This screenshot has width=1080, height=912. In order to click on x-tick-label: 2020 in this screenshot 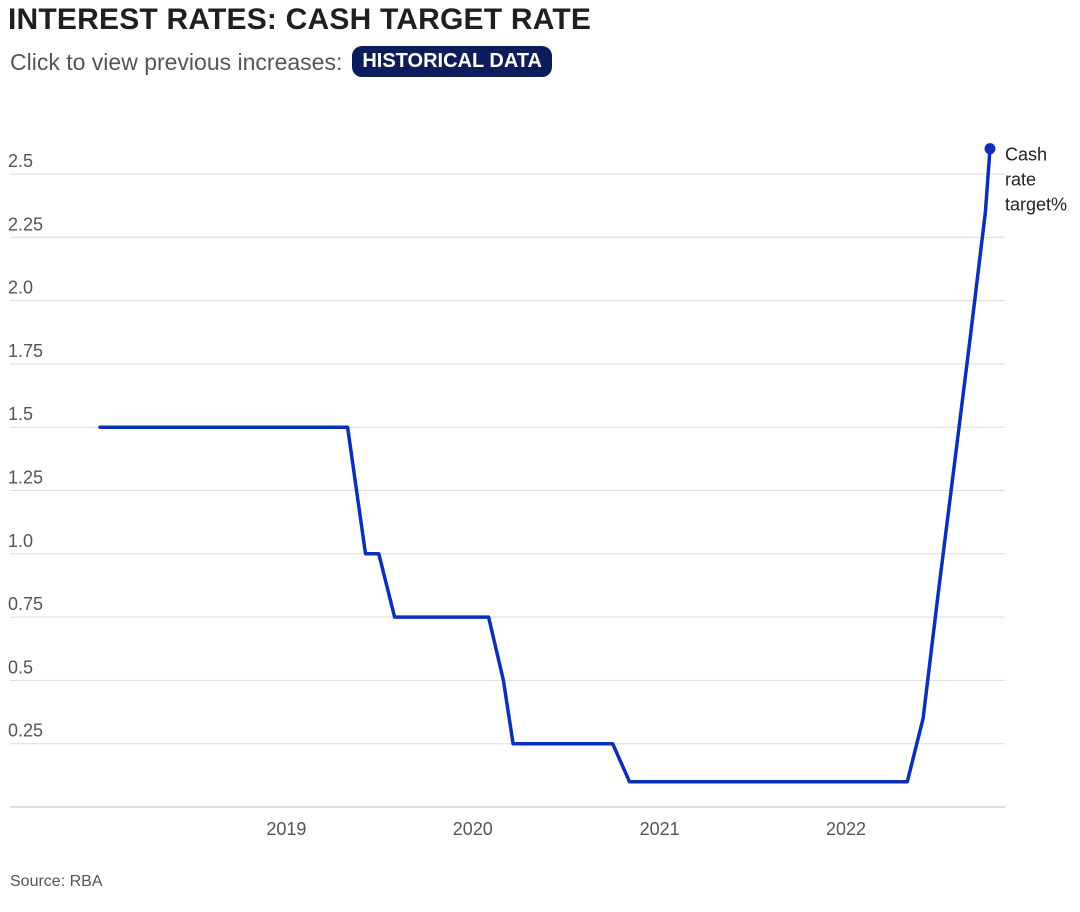, I will do `click(473, 829)`.